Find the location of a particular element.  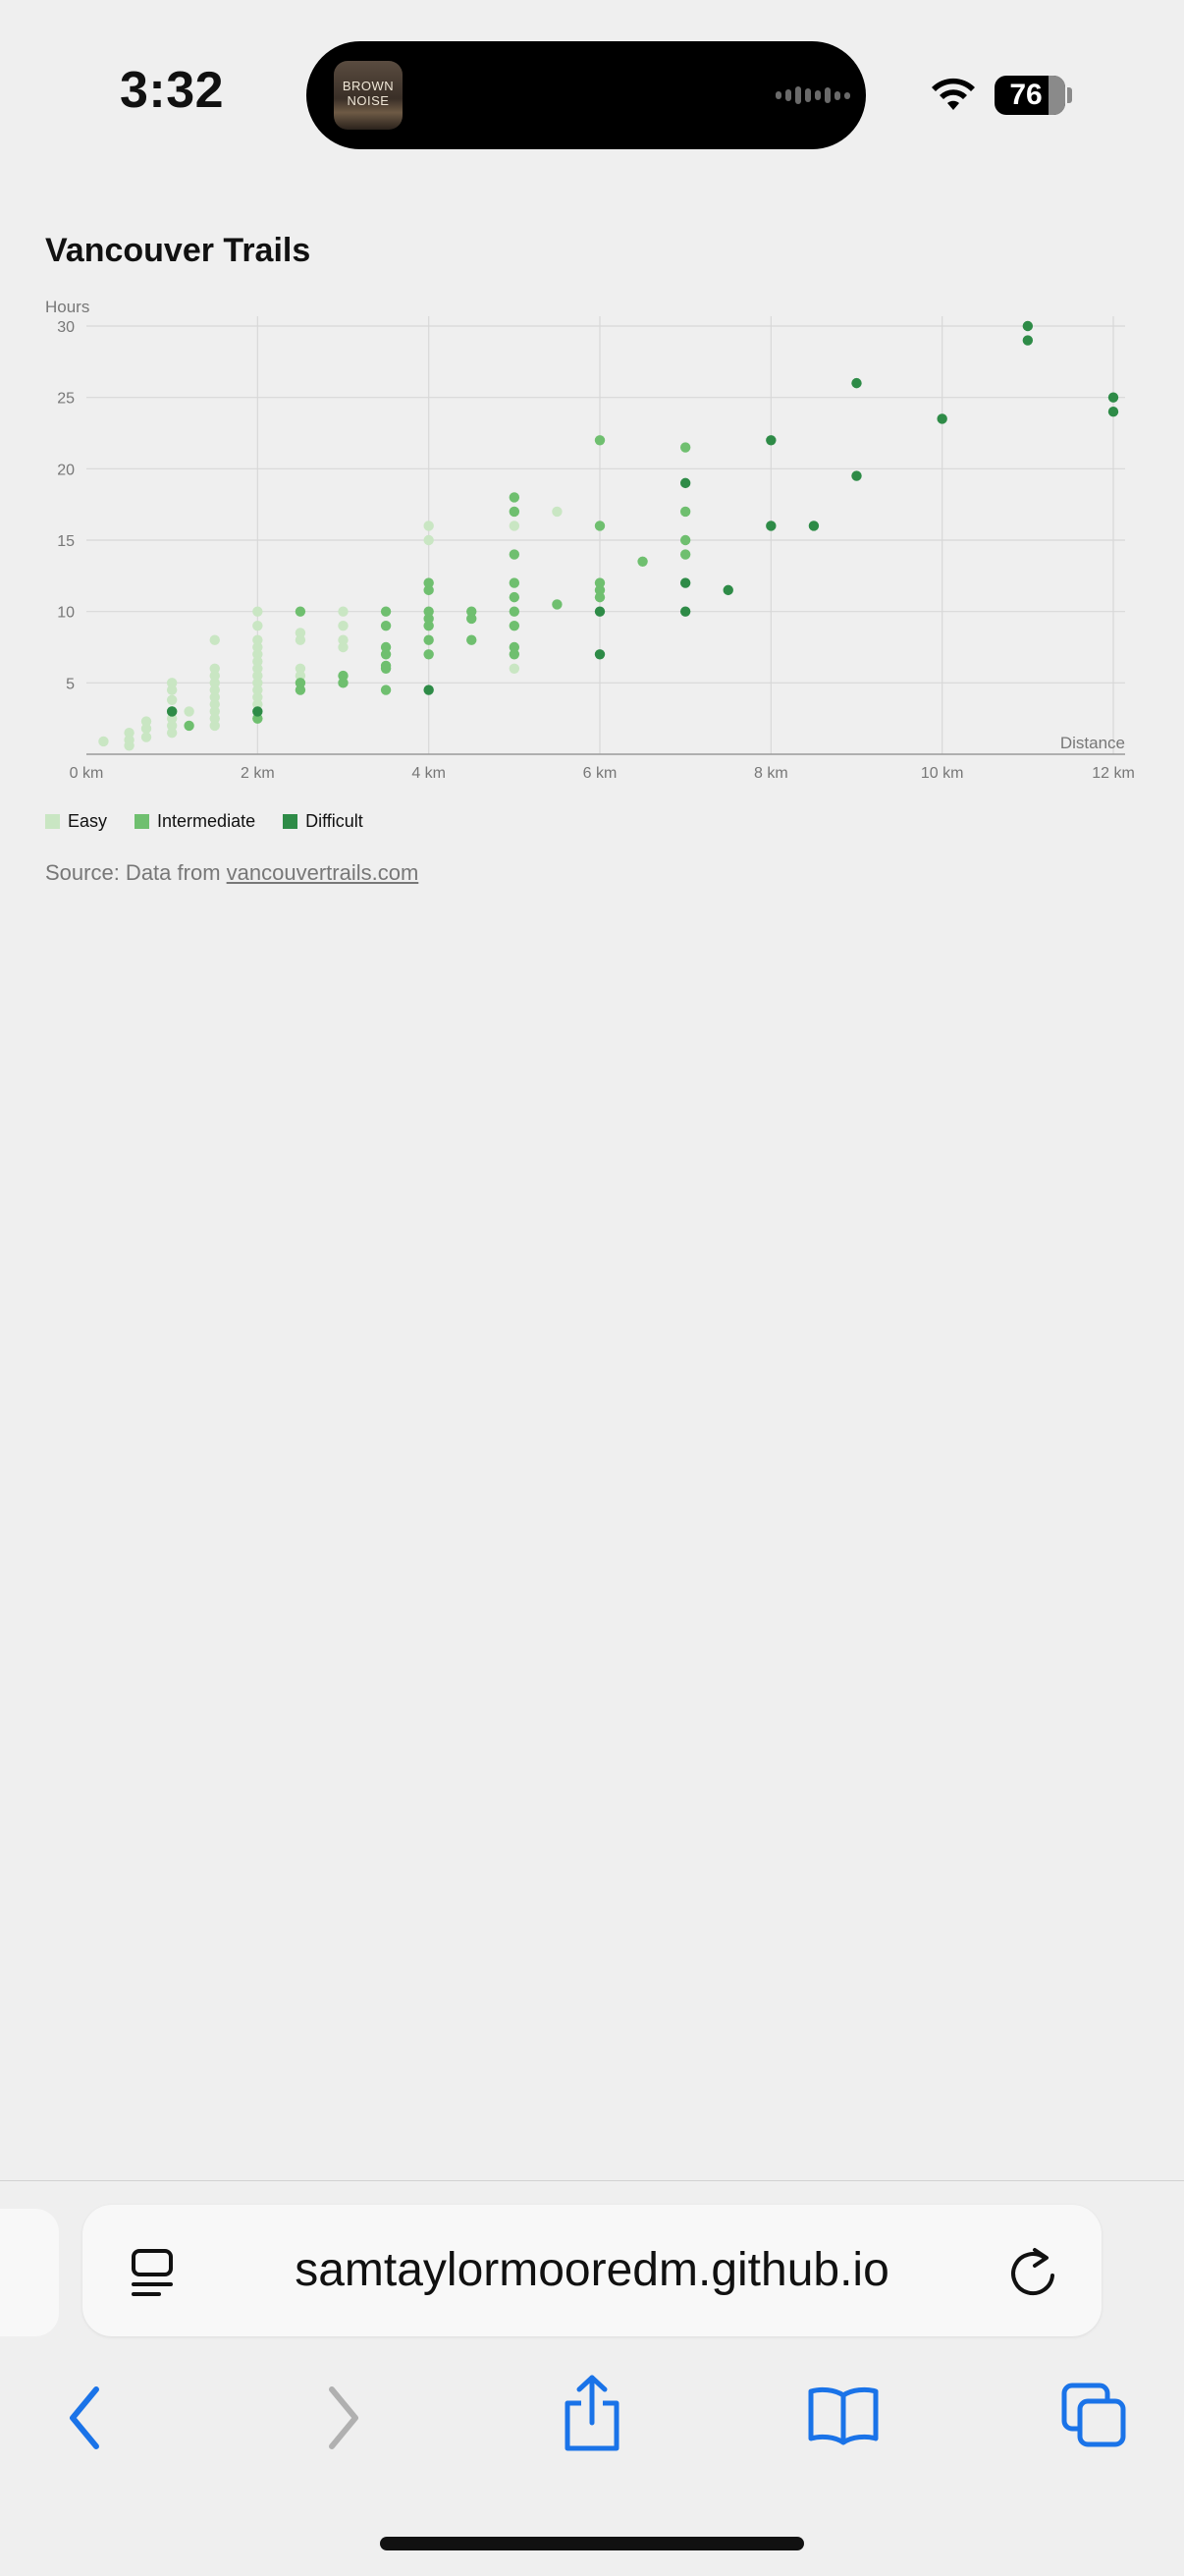

url-text: samtaylormooredm.github.io is located at coordinates (592, 2270).